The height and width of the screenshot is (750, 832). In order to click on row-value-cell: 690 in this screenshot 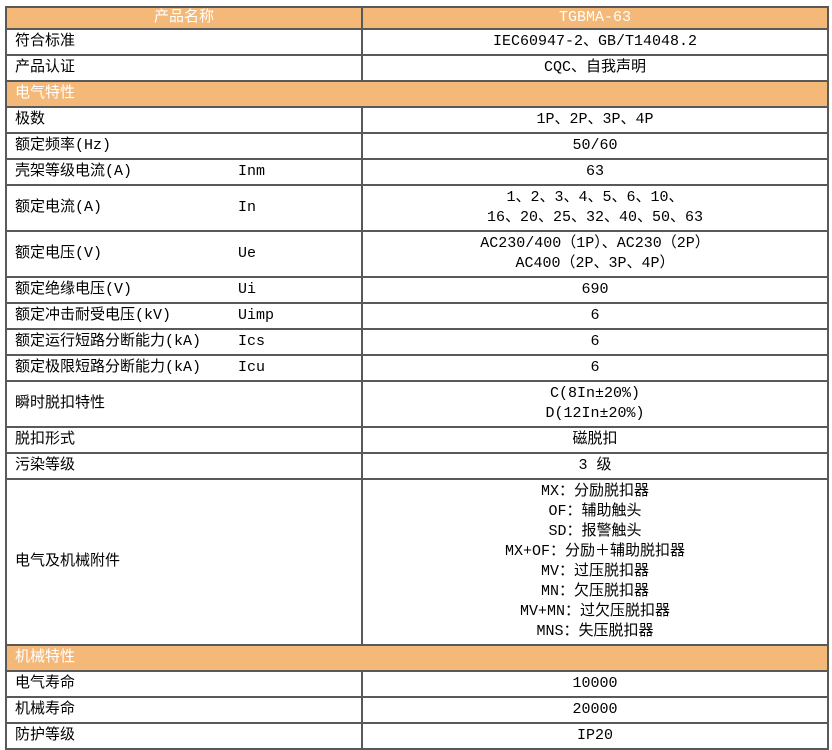, I will do `click(595, 290)`.